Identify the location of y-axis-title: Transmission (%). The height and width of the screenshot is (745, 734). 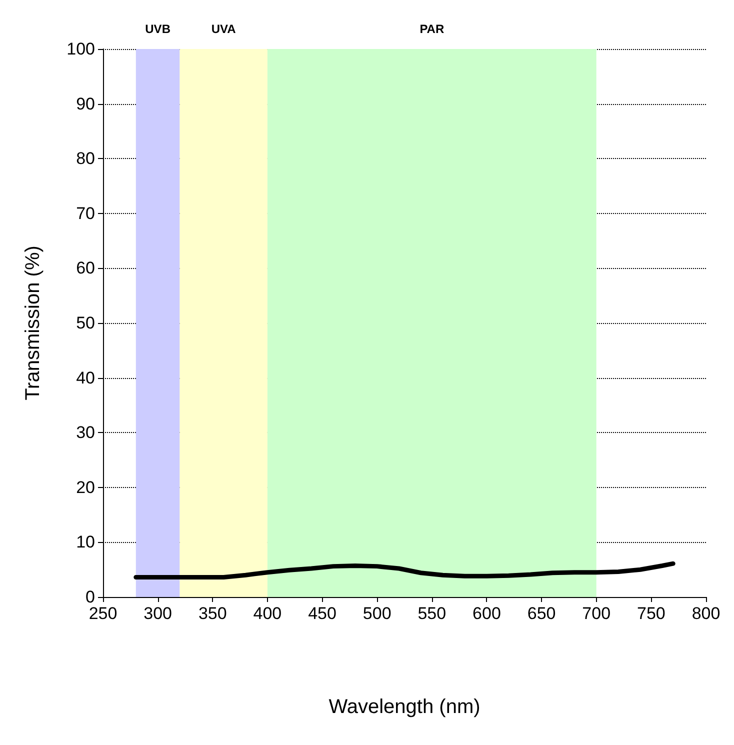
(33, 323).